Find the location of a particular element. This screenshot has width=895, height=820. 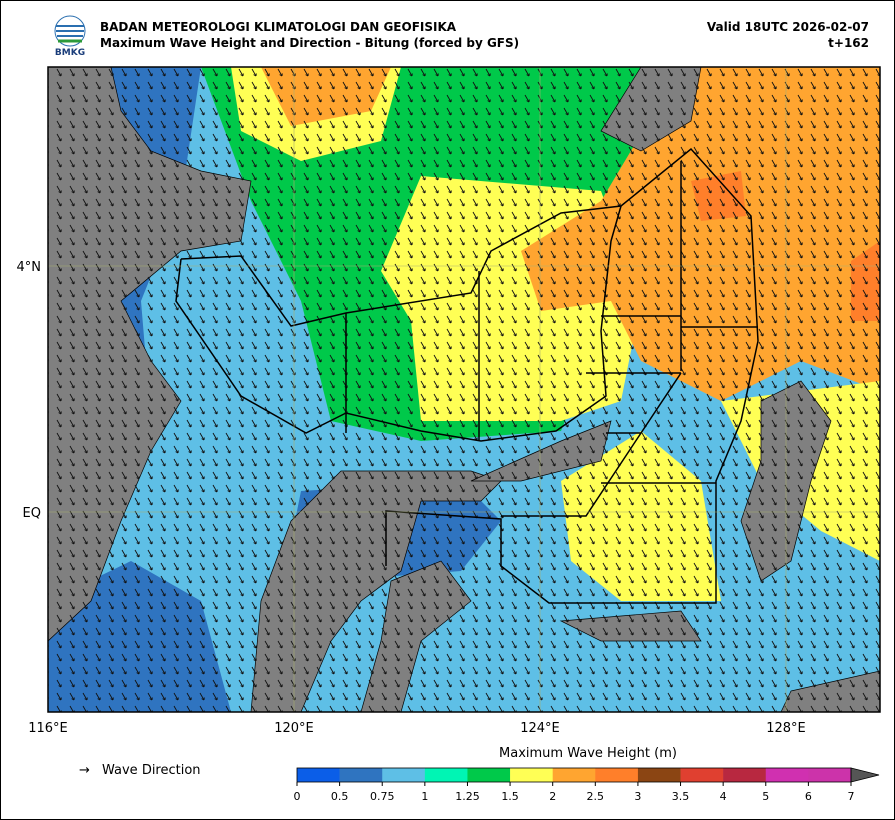

legend-label: Wave Direction is located at coordinates (151, 770).